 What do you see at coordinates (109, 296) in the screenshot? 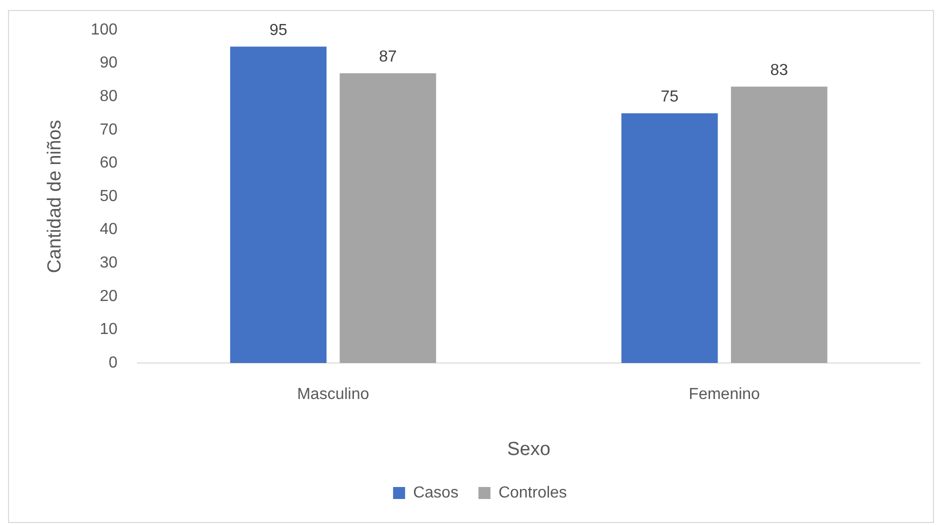
I see `y-tick-label: 20` at bounding box center [109, 296].